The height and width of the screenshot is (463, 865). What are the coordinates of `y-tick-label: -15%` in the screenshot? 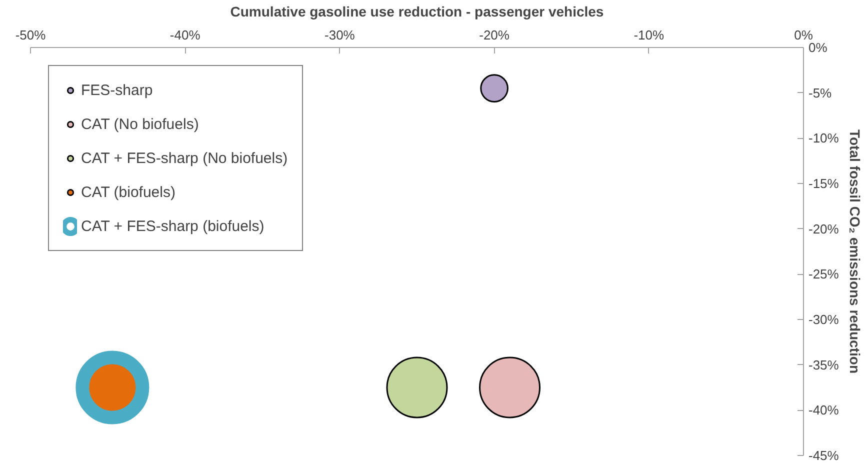 It's located at (824, 183).